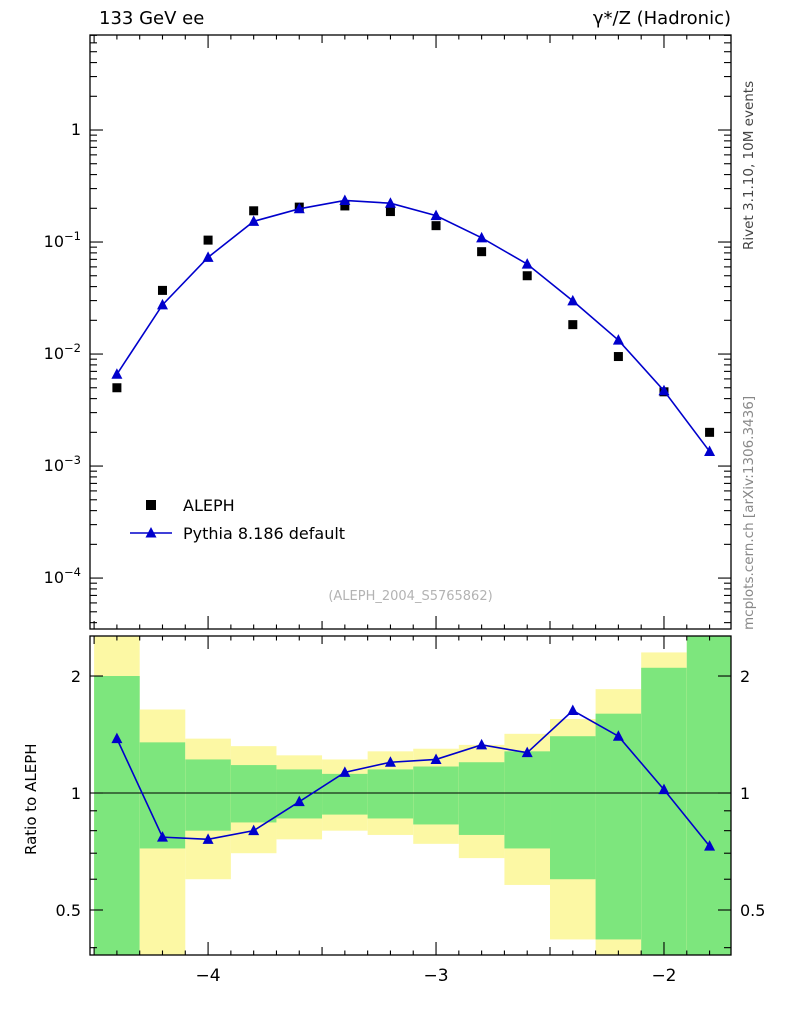 The image size is (786, 1024). What do you see at coordinates (435, 976) in the screenshot?
I see `svg-text: −3` at bounding box center [435, 976].